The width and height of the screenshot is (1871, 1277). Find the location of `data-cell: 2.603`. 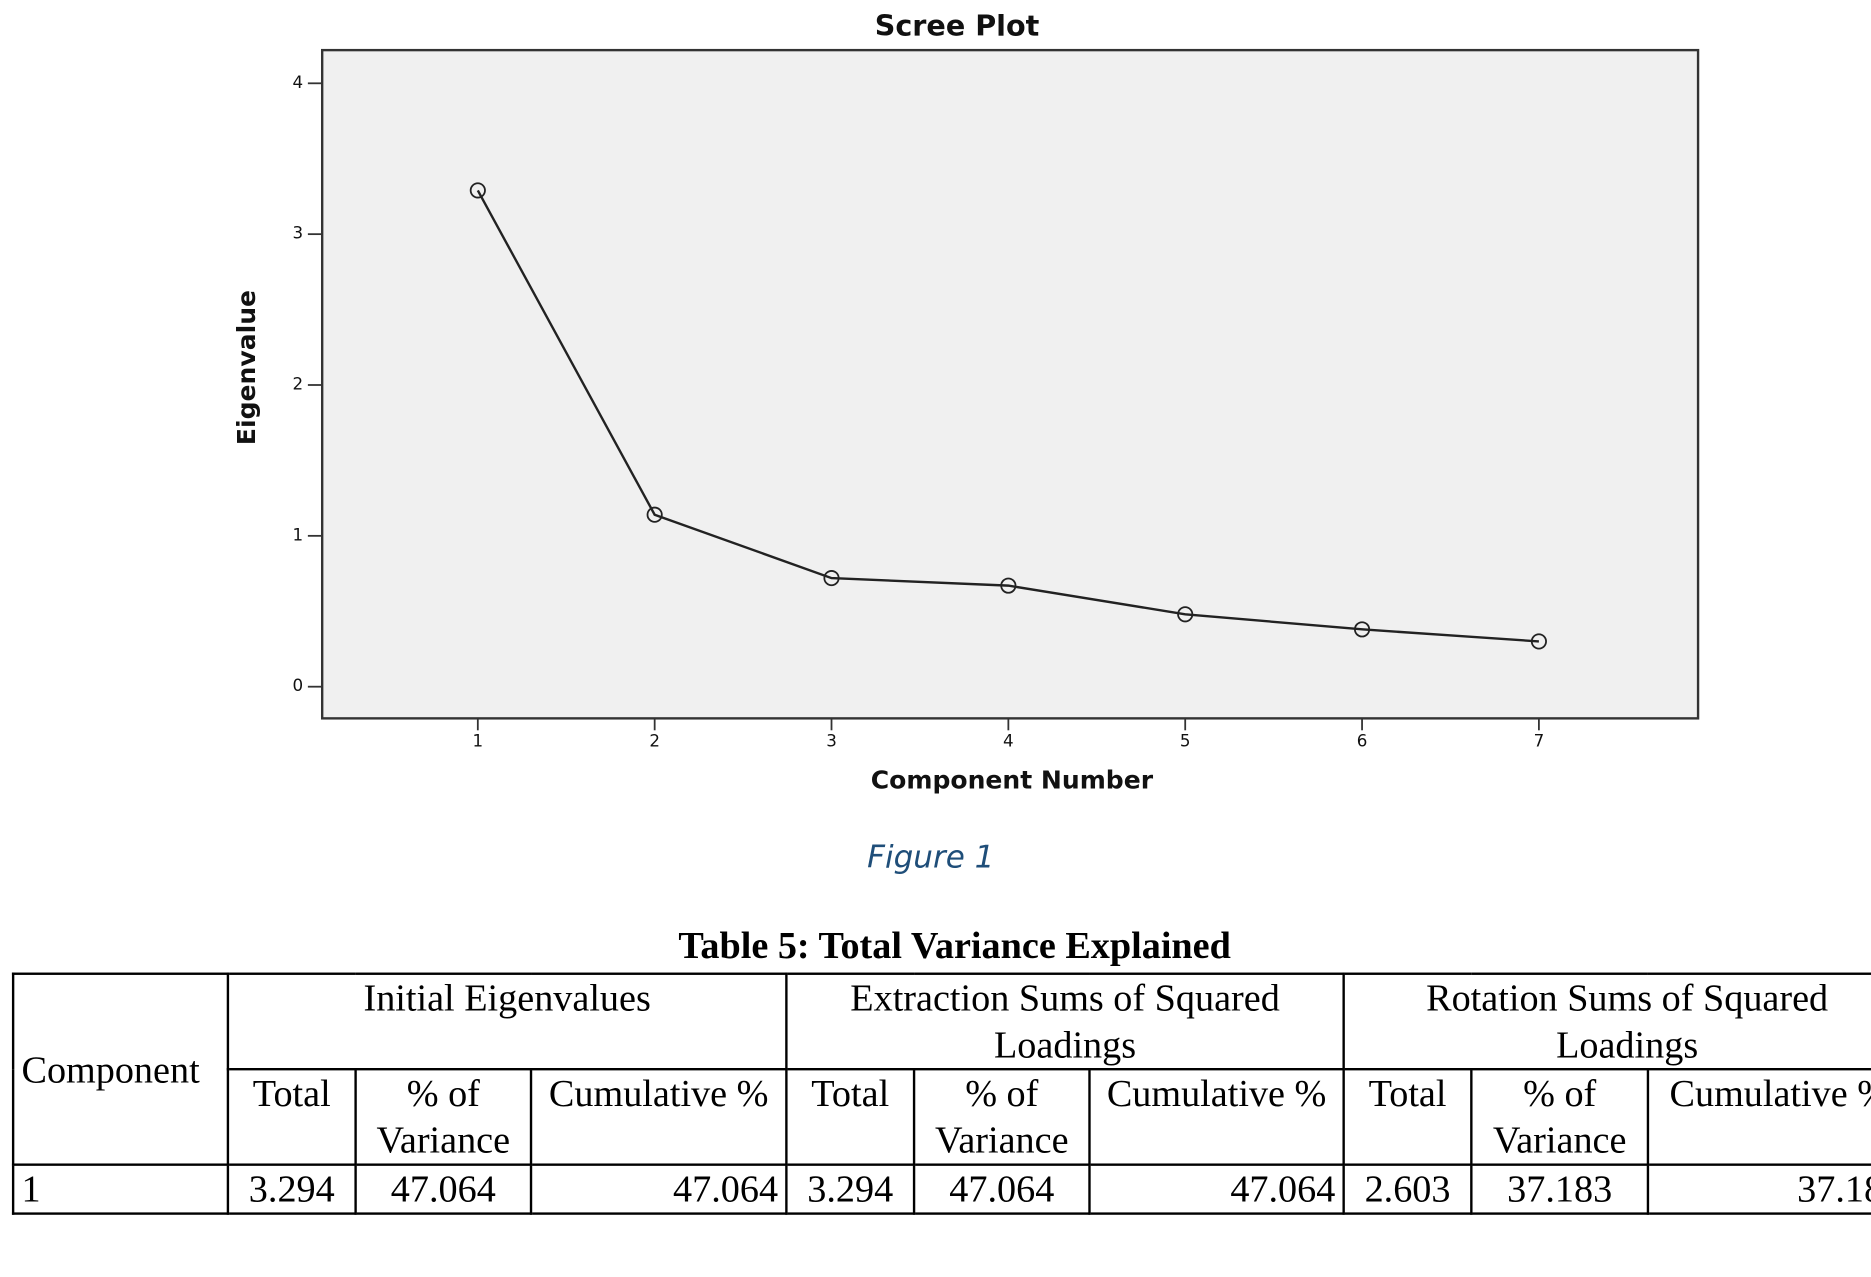

data-cell: 2.603 is located at coordinates (1407, 1189).